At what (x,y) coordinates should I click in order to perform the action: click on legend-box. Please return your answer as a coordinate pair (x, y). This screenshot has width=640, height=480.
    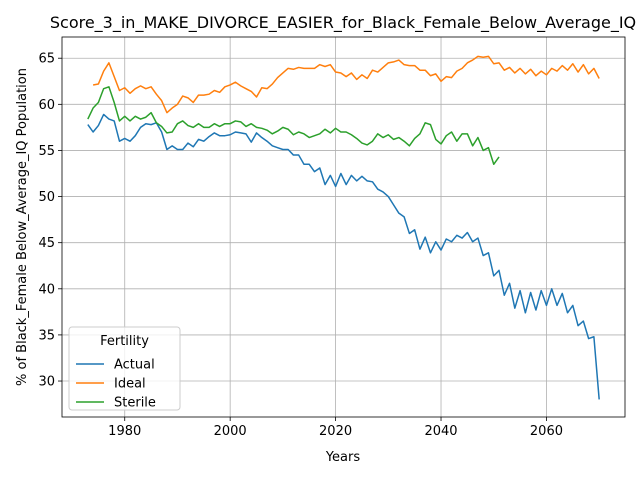
    Looking at the image, I should click on (124, 368).